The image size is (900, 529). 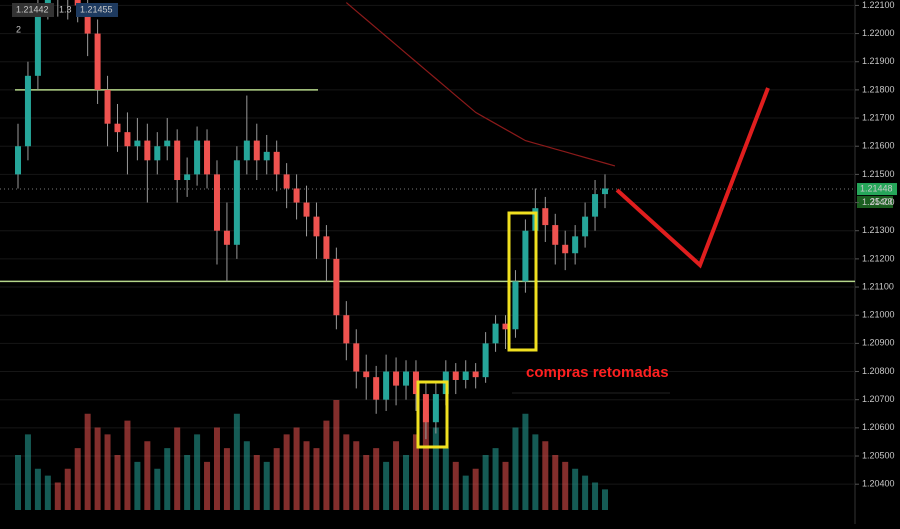 What do you see at coordinates (881, 201) in the screenshot?
I see `countdown: 35:23` at bounding box center [881, 201].